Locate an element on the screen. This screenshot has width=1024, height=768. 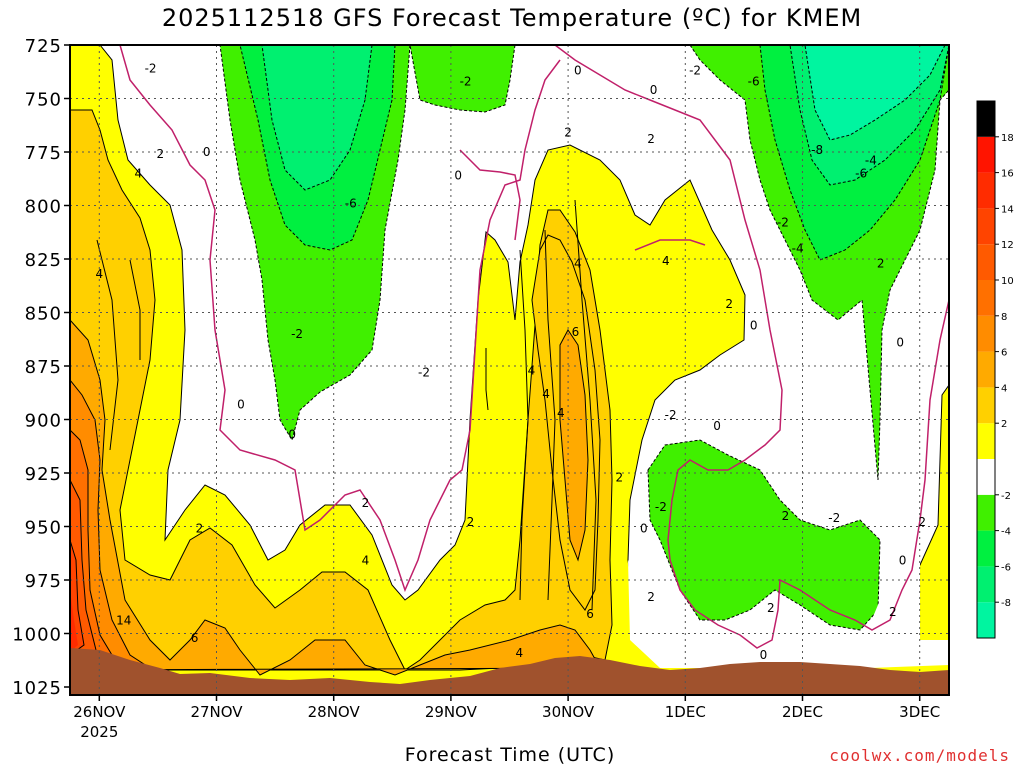
y-tick-label: 775 is located at coordinates (43, 153).